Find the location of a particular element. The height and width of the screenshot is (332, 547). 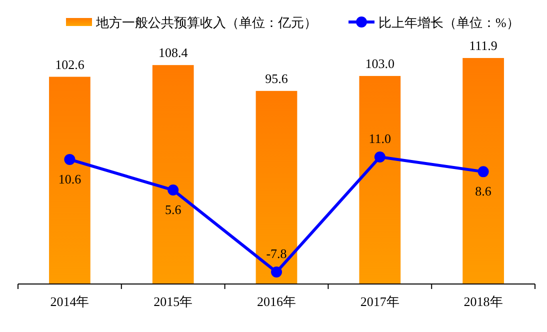

legend-label: 地方一般公共预算收入（单位：亿元） is located at coordinates (206, 22).